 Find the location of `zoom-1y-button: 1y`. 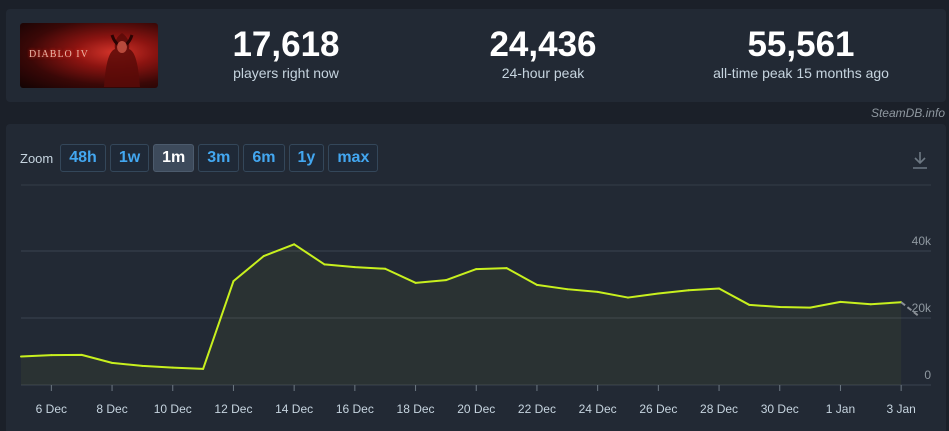

zoom-1y-button: 1y is located at coordinates (306, 158).